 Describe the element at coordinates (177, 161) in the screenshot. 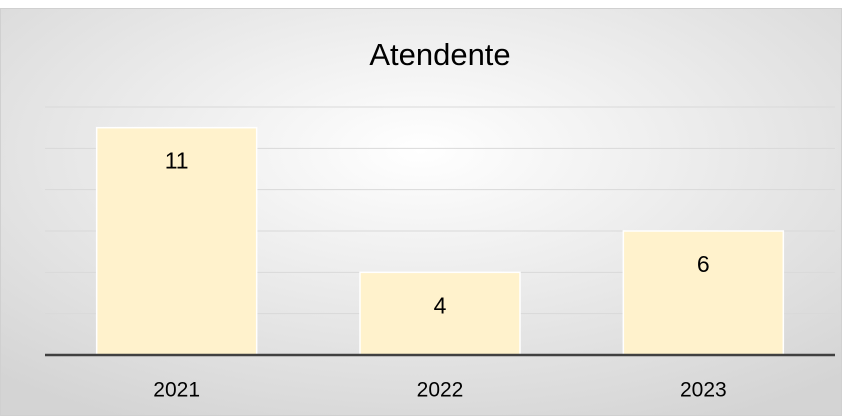

I see `data-label: 11` at that location.